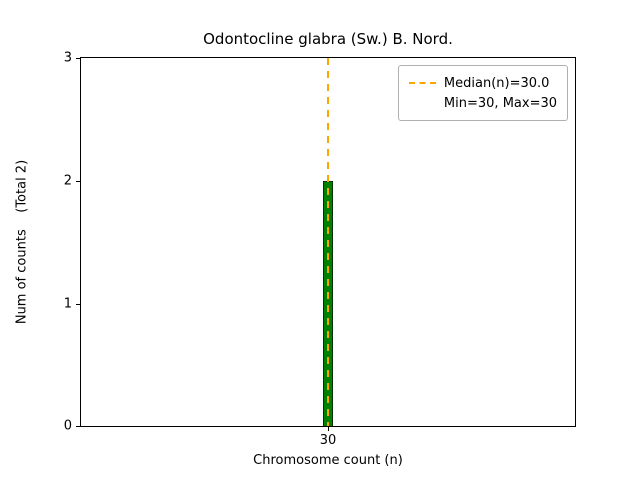 The height and width of the screenshot is (480, 640). I want to click on y-tick-label: 0, so click(67, 426).